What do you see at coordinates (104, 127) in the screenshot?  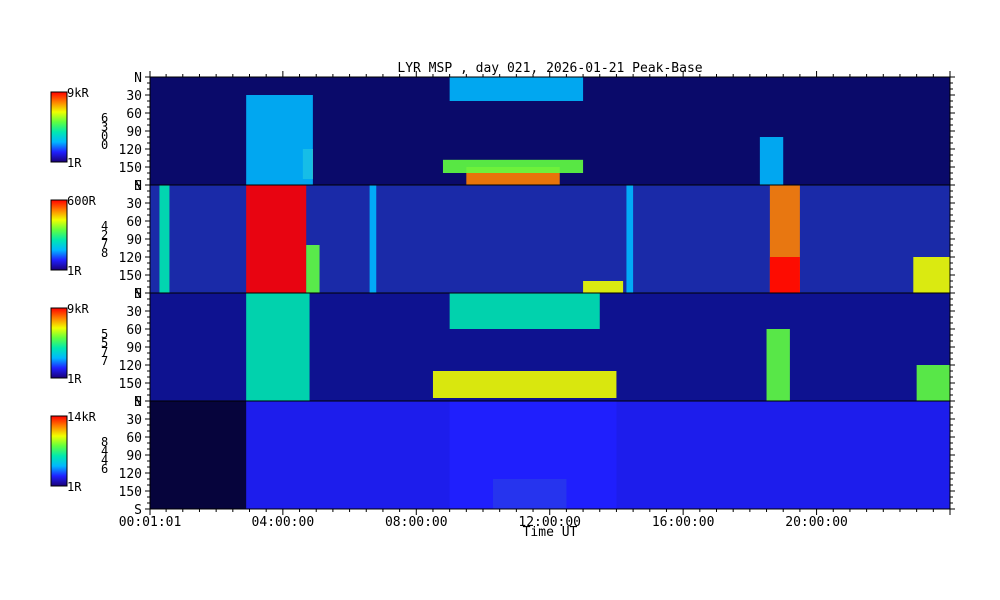 I see `colorbar-scale-digit: 3` at bounding box center [104, 127].